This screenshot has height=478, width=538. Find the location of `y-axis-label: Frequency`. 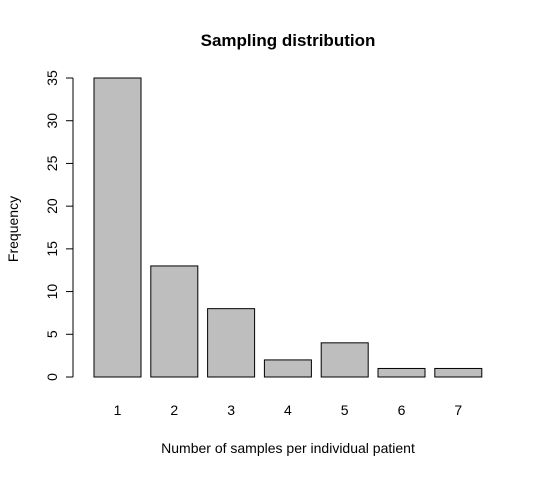

y-axis-label: Frequency is located at coordinates (13, 229).